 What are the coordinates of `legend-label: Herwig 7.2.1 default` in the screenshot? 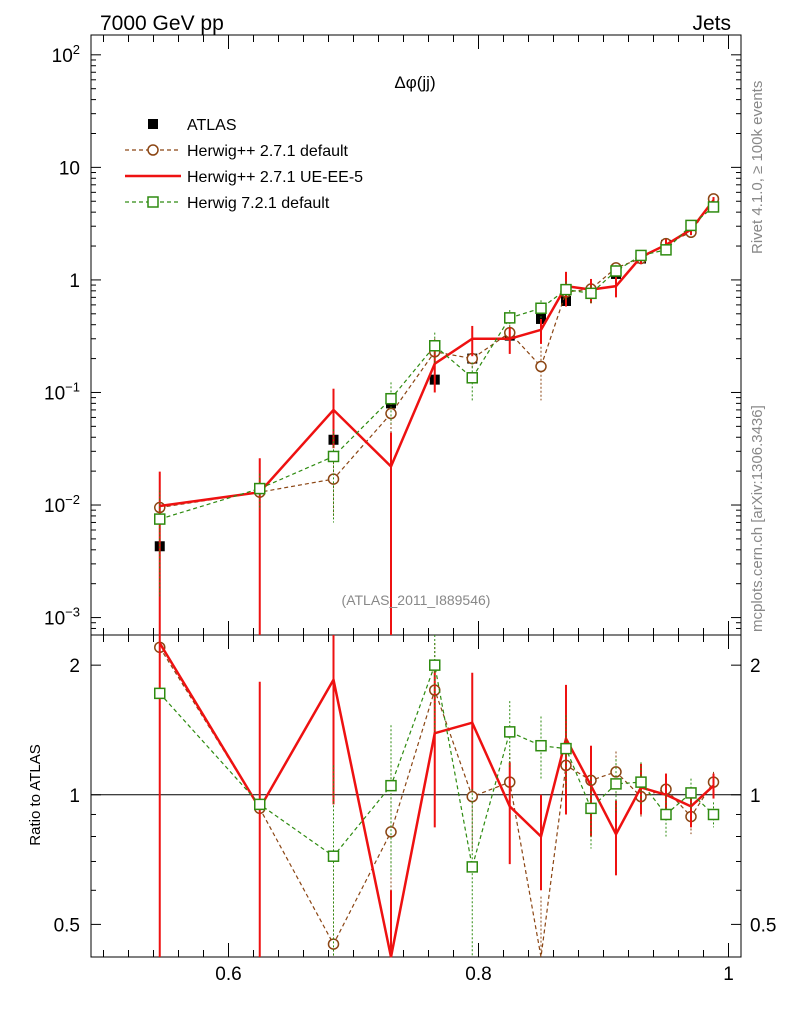 It's located at (258, 203).